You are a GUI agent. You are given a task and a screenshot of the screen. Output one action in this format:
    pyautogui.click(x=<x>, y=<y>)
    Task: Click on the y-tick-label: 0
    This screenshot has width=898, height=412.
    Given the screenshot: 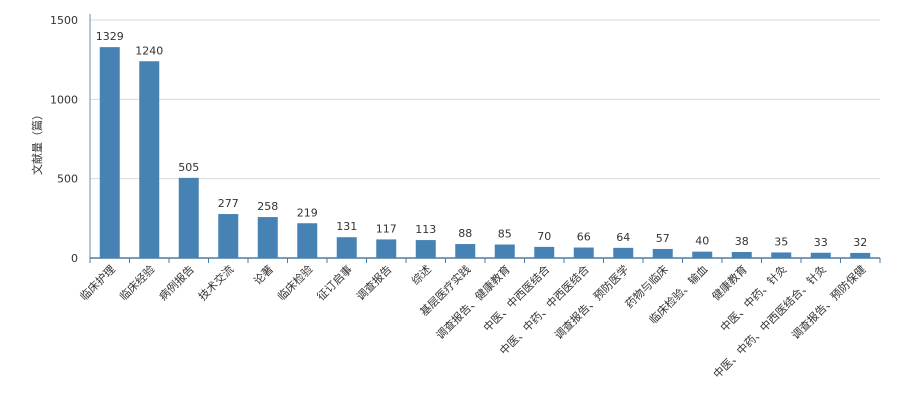 What is the action you would take?
    pyautogui.click(x=74, y=258)
    